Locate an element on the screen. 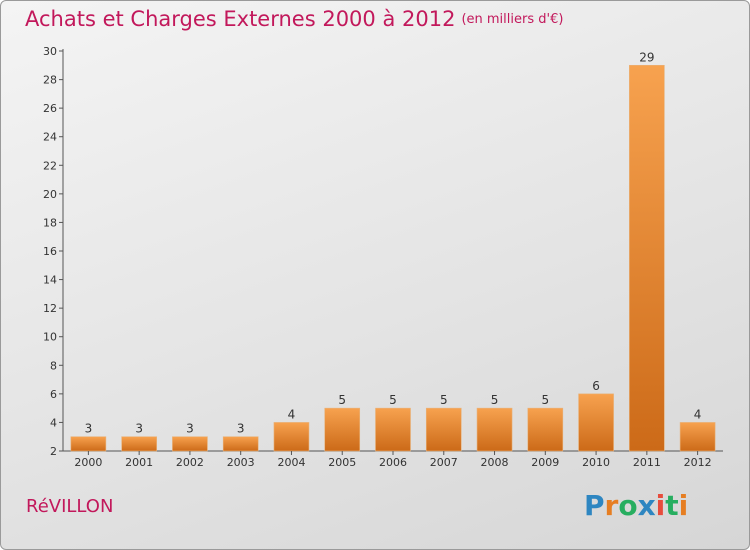 Image resolution: width=750 pixels, height=550 pixels. y-tick-label: 16 is located at coordinates (50, 251).